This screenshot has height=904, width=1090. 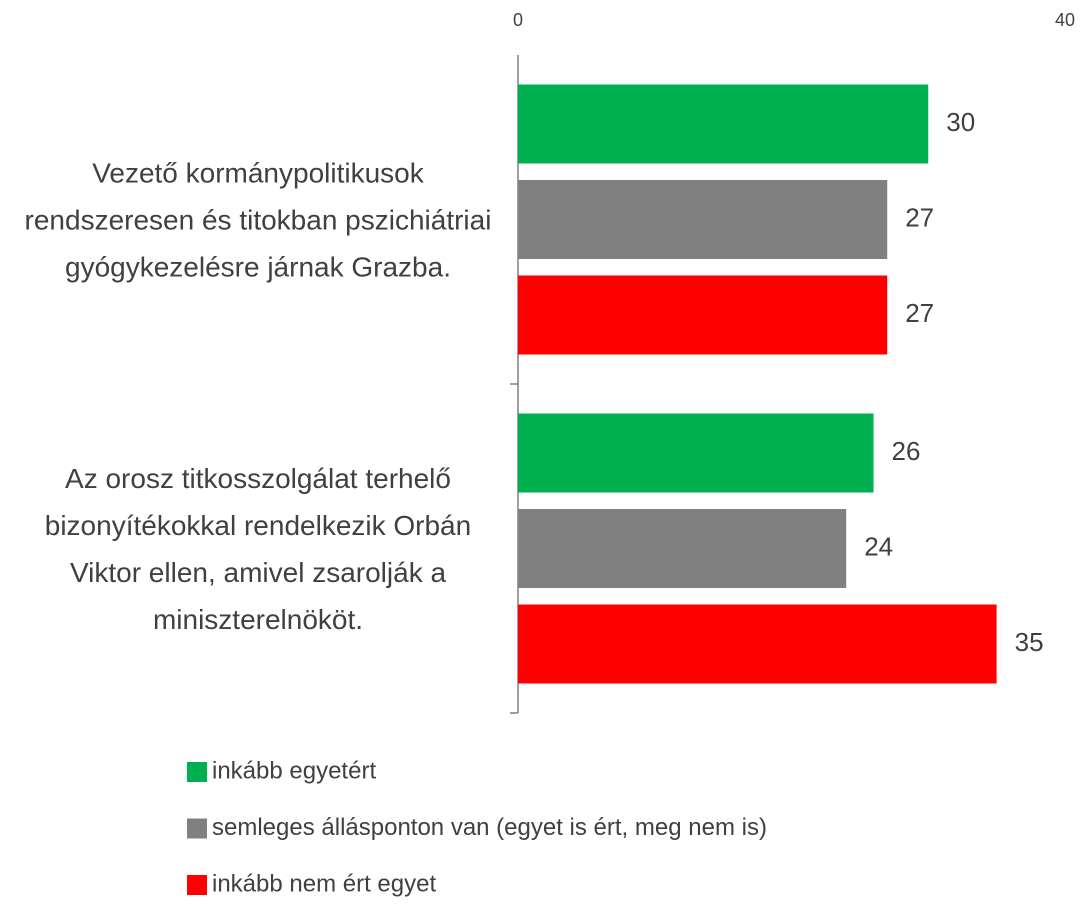 What do you see at coordinates (1065, 20) in the screenshot?
I see `x-tick-label: 40` at bounding box center [1065, 20].